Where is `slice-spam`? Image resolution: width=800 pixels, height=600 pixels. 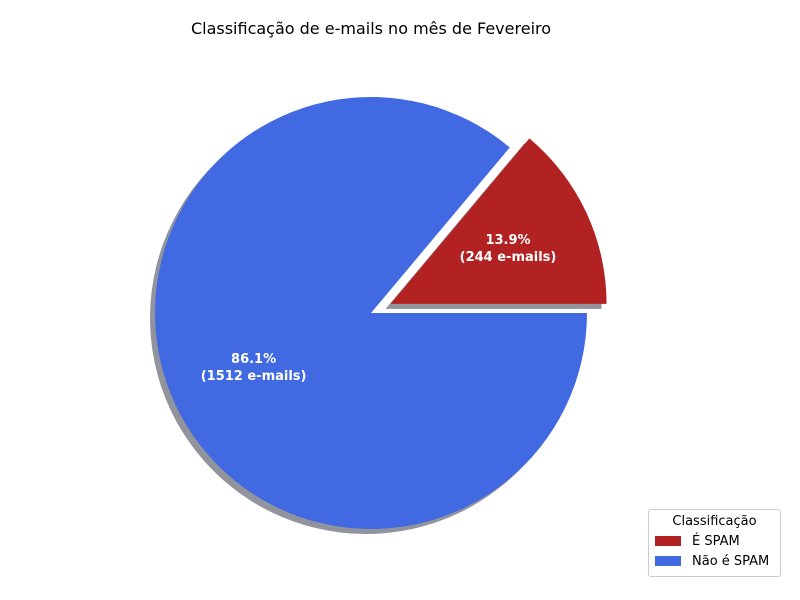 slice-spam is located at coordinates (498, 221).